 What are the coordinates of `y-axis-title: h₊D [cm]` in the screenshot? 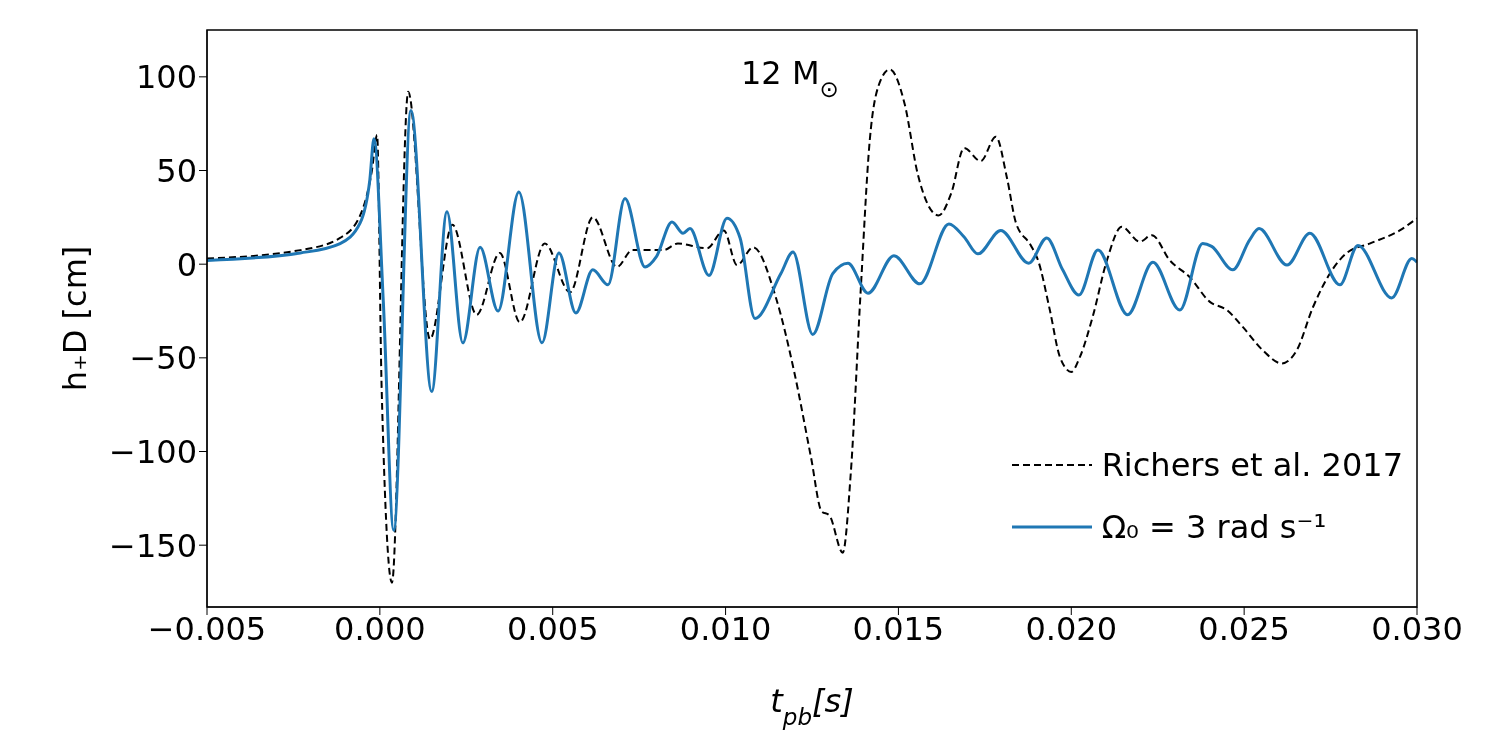 It's located at (75, 318).